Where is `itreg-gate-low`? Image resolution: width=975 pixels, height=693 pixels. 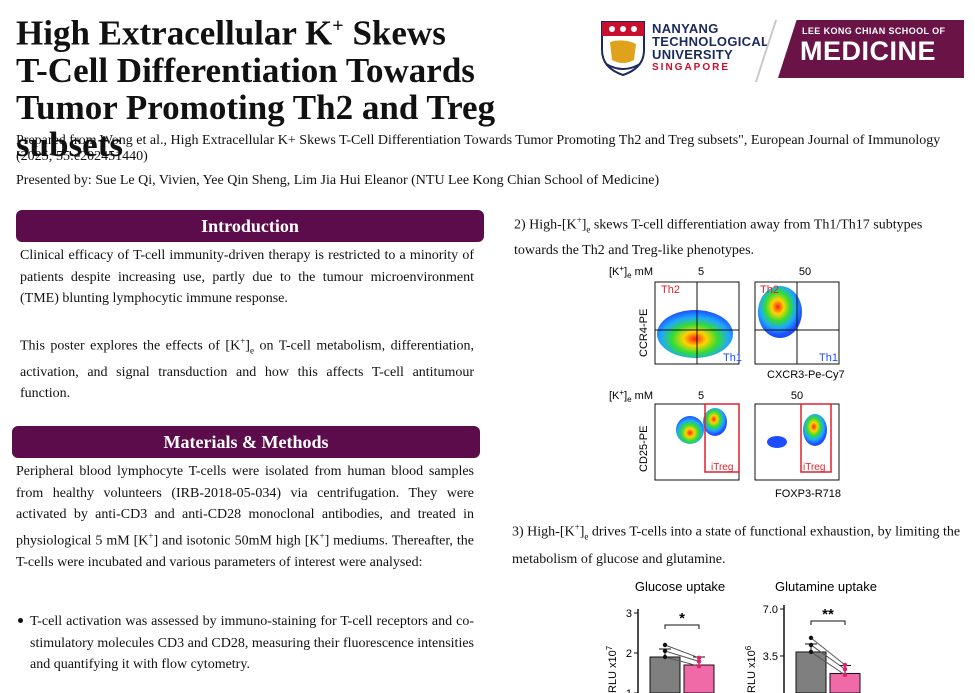
itreg-gate-low is located at coordinates (722, 438).